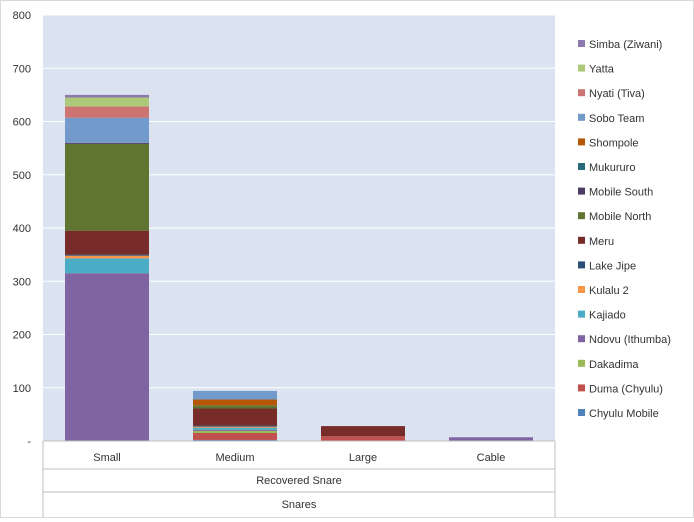  I want to click on legend-label: Mobile North, so click(620, 217).